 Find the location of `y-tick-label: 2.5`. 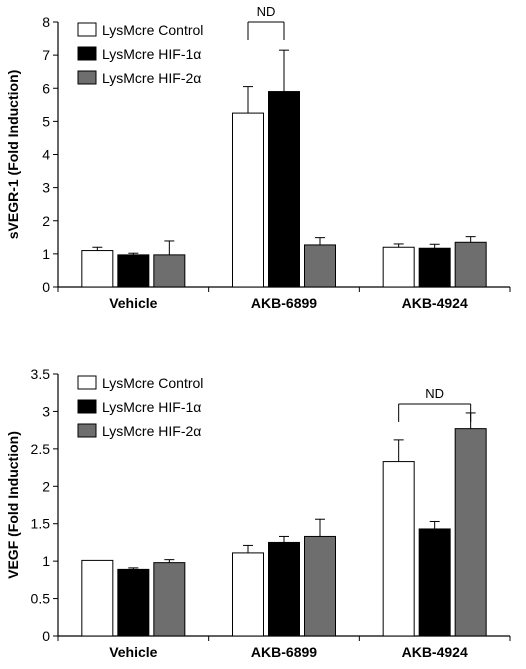

y-tick-label: 2.5 is located at coordinates (41, 449).